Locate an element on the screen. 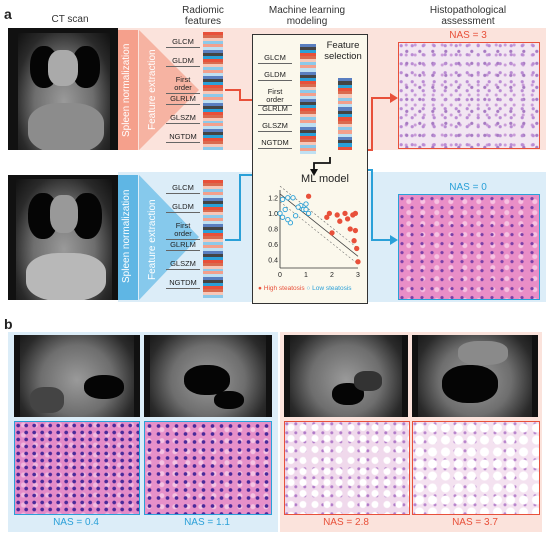 This screenshot has height=535, width=550. feature-label-top-5: NGTDM is located at coordinates (183, 138).